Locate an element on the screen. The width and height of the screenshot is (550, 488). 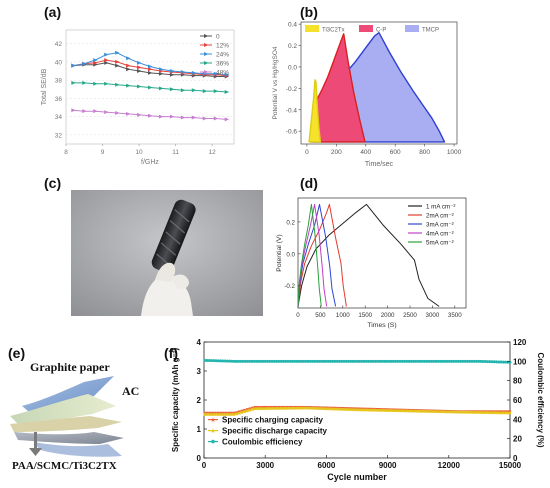
f-y2tick-label: 20 is located at coordinates (517, 439).